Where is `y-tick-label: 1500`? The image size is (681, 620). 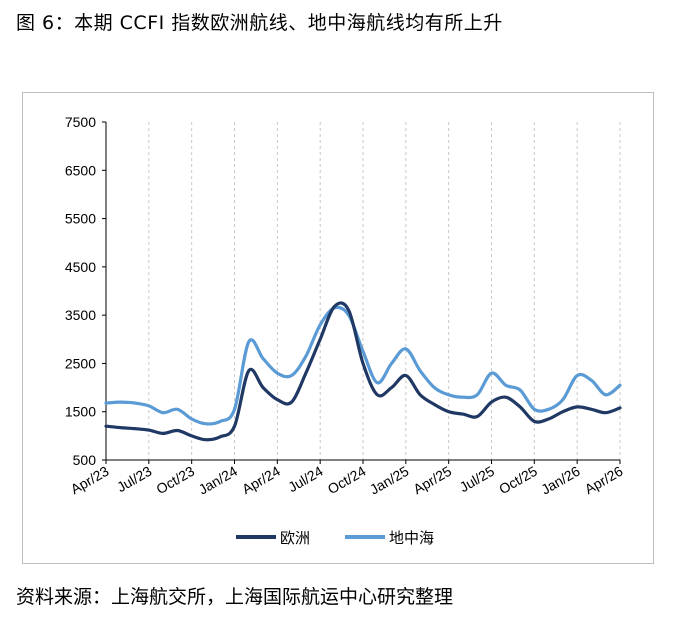
y-tick-label: 1500 is located at coordinates (80, 412).